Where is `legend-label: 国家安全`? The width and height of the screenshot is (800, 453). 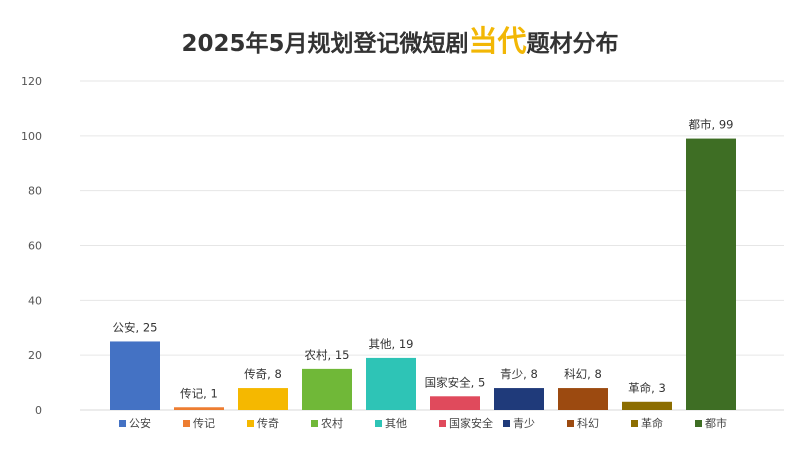
legend-label: 国家安全 is located at coordinates (471, 423).